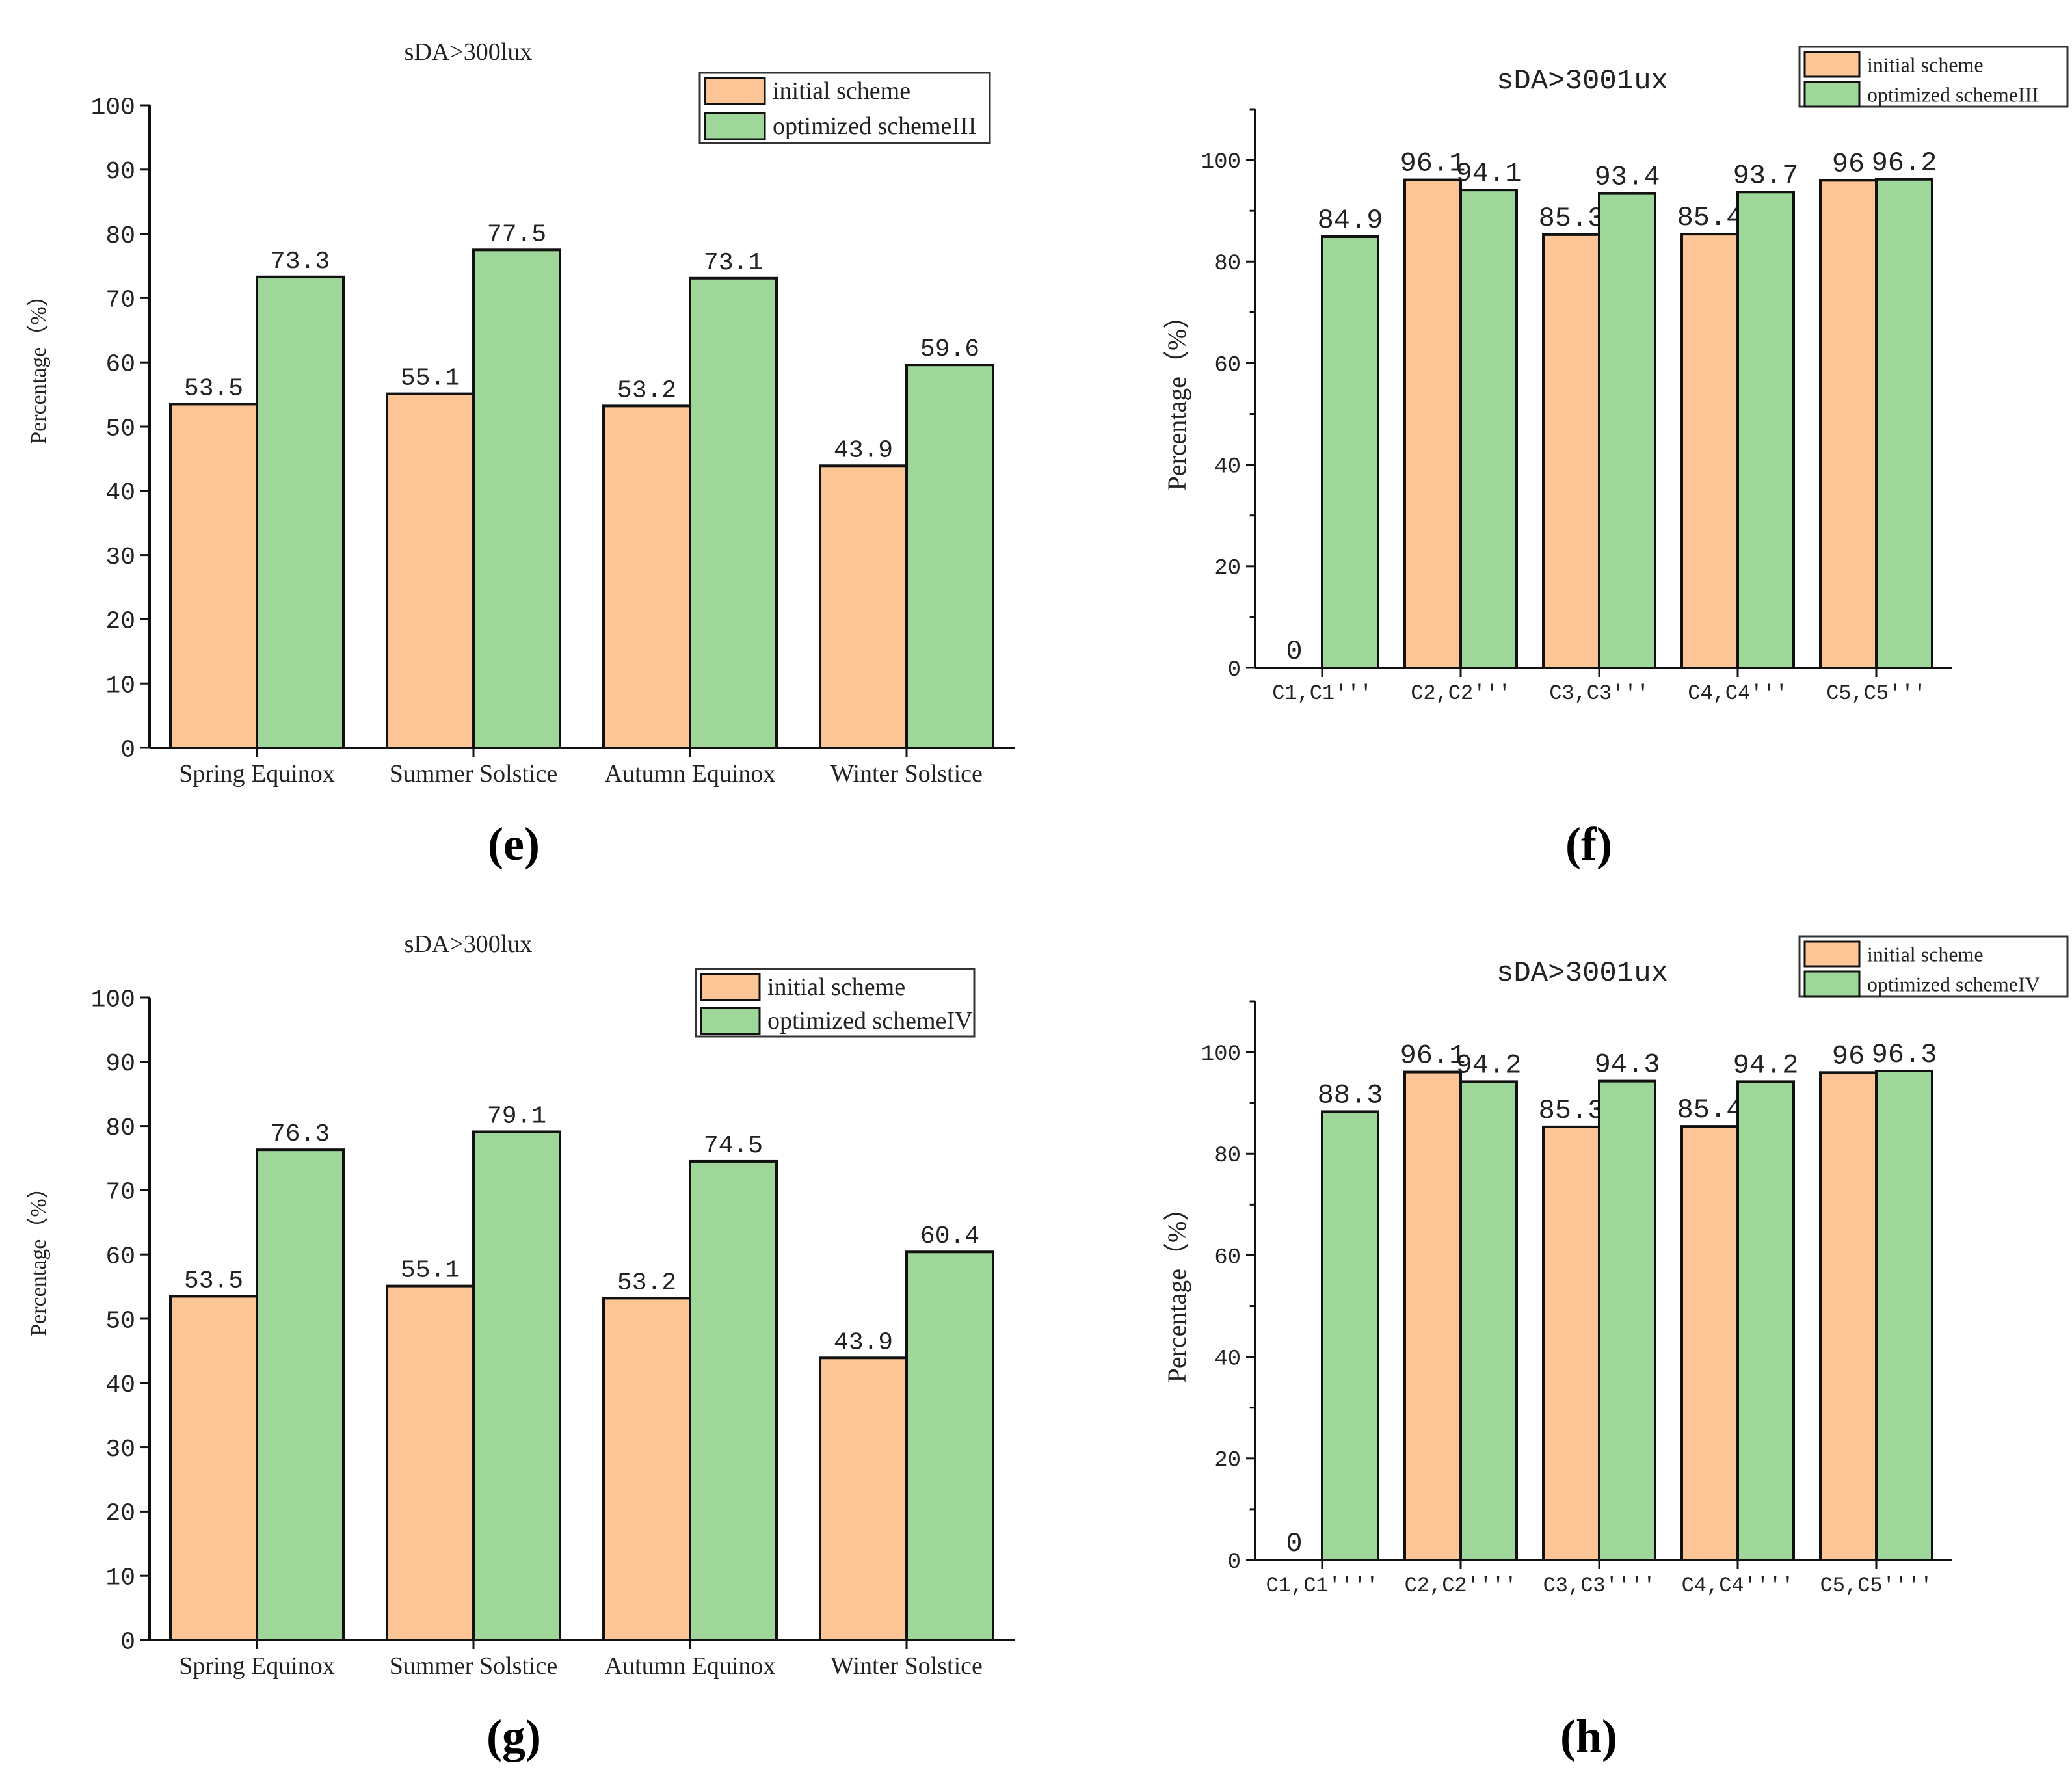  Describe the element at coordinates (1953, 94) in the screenshot. I see `legend-label: optimized schemeIII` at that location.